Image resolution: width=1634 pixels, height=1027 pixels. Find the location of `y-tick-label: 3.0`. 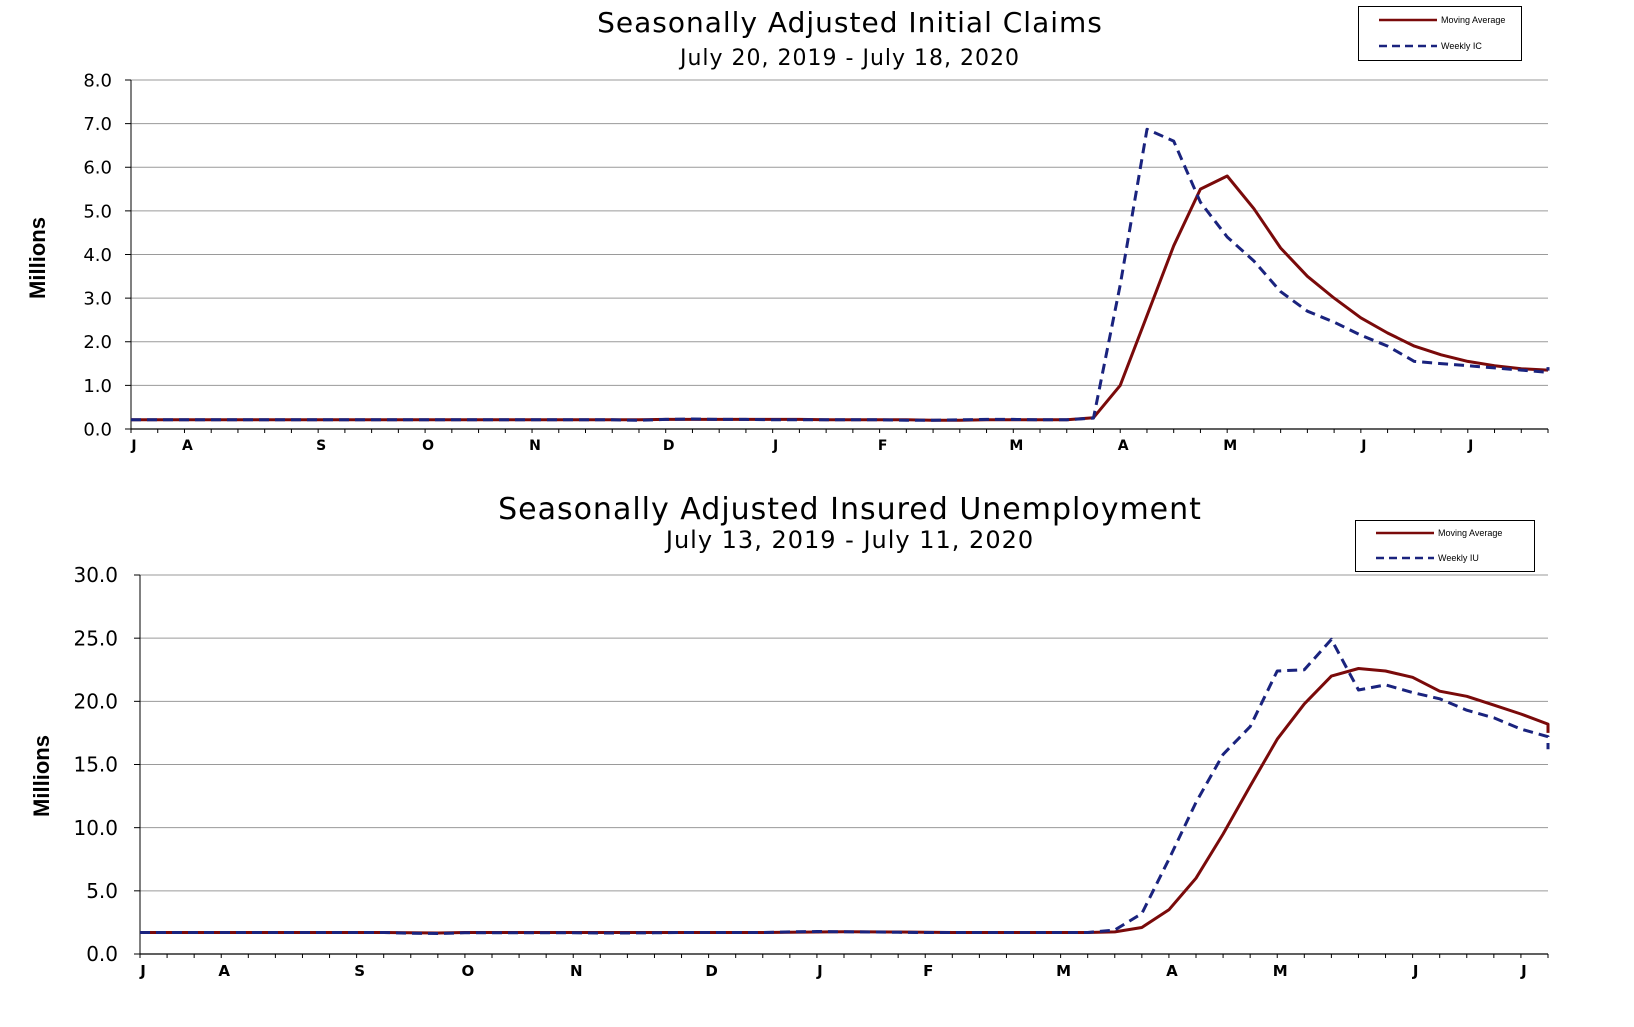

y-tick-label: 3.0 is located at coordinates (97, 299).